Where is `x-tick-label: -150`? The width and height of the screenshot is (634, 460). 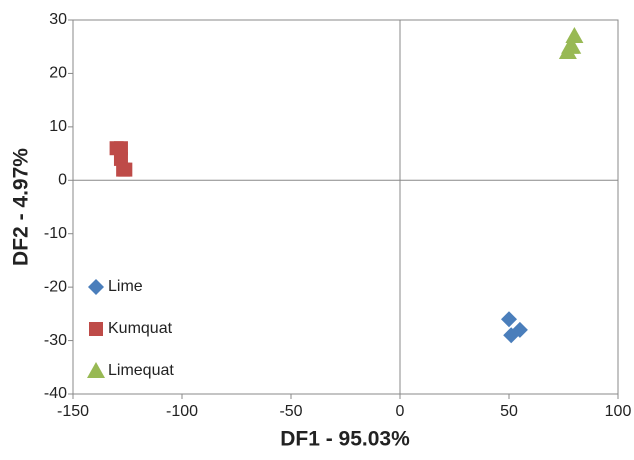 x-tick-label: -150 is located at coordinates (73, 411).